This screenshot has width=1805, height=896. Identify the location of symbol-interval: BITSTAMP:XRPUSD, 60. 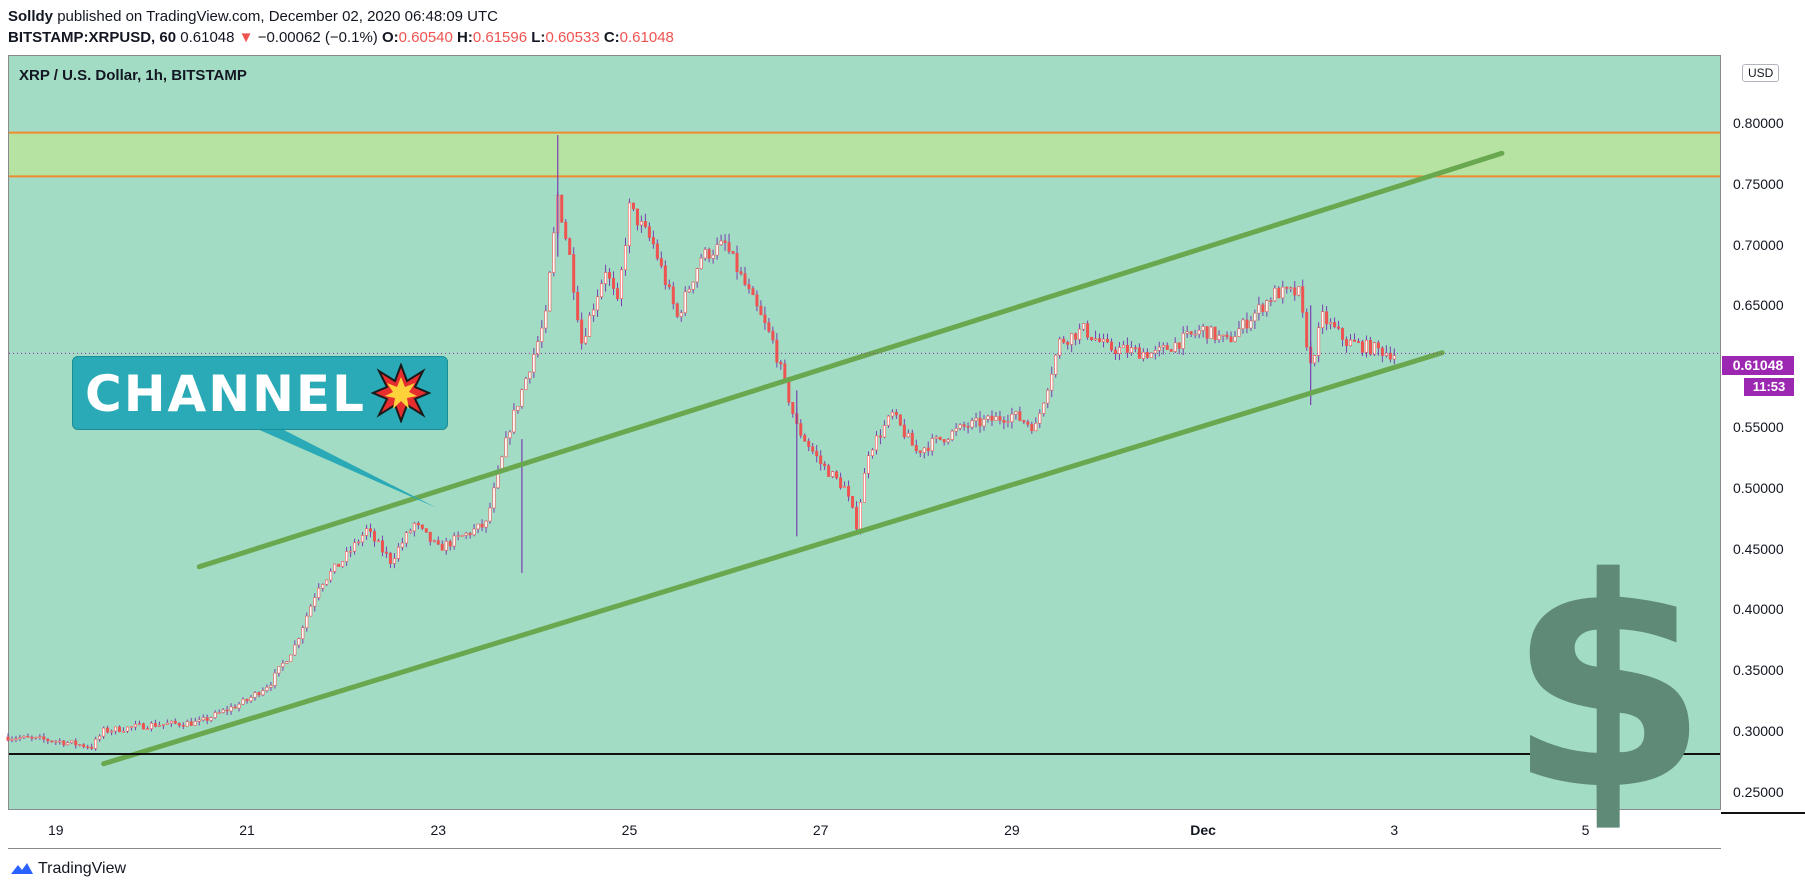
(92, 37).